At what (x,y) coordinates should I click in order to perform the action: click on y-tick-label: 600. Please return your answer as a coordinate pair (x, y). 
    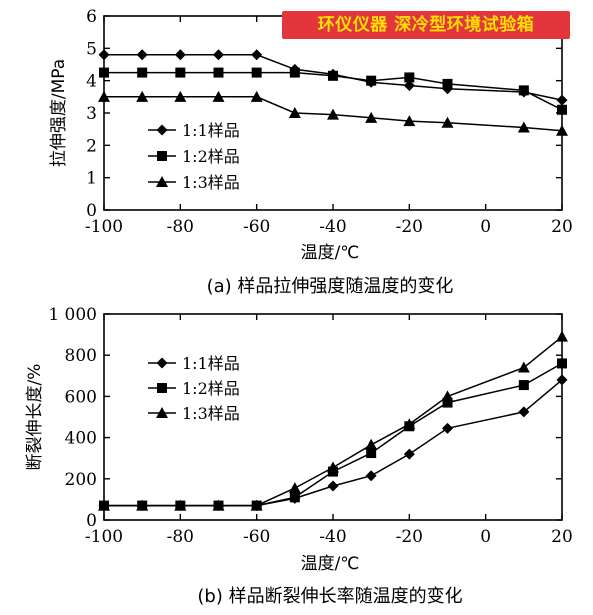
    Looking at the image, I should click on (81, 397).